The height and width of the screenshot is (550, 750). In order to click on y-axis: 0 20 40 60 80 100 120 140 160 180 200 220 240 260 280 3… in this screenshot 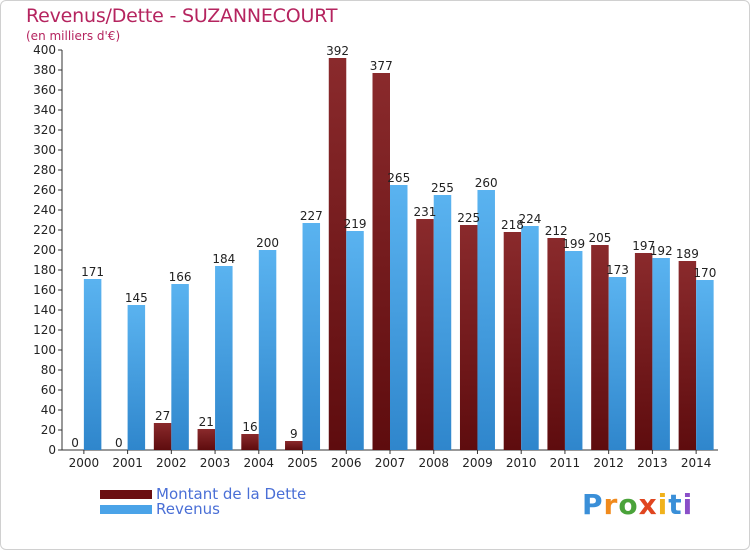, I will do `click(48, 250)`.